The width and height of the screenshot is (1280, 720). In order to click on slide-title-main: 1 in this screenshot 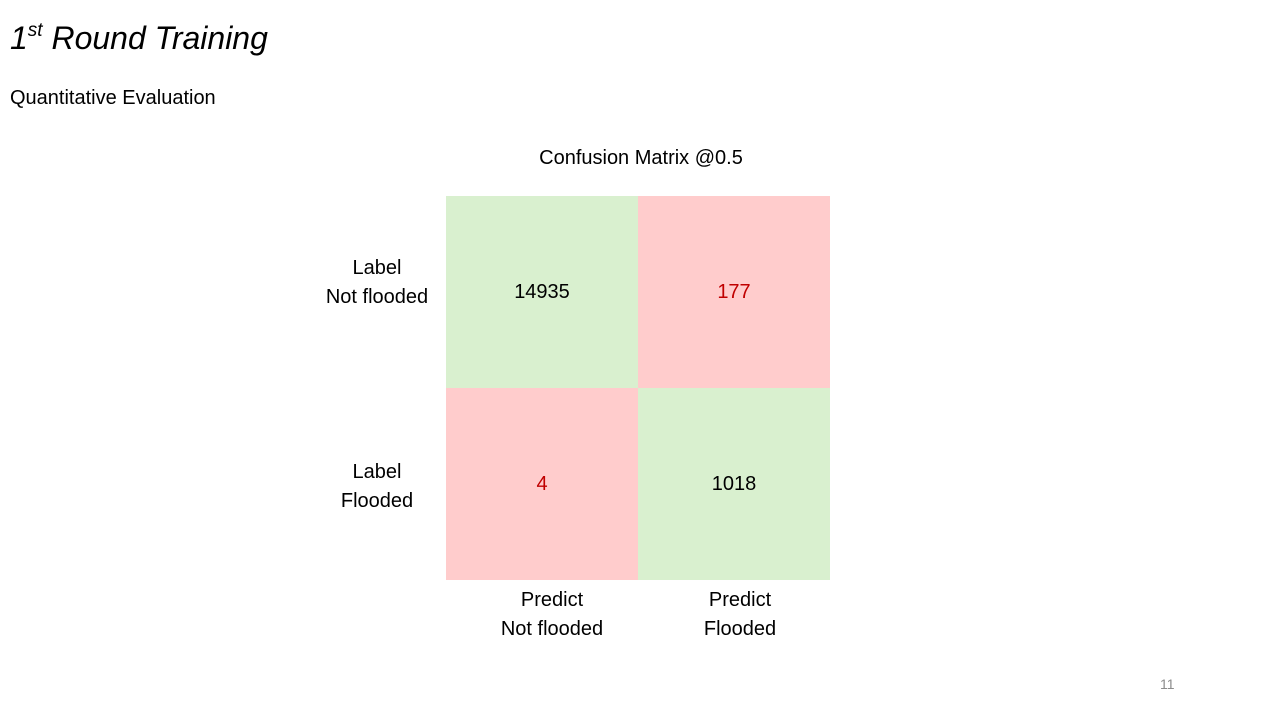, I will do `click(19, 38)`.